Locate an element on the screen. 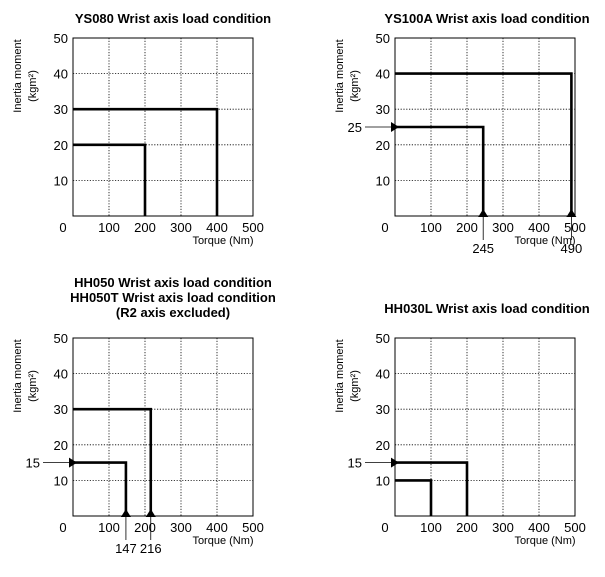 The width and height of the screenshot is (605, 577). chart-title: HH050 Wrist axis load condition is located at coordinates (173, 282).